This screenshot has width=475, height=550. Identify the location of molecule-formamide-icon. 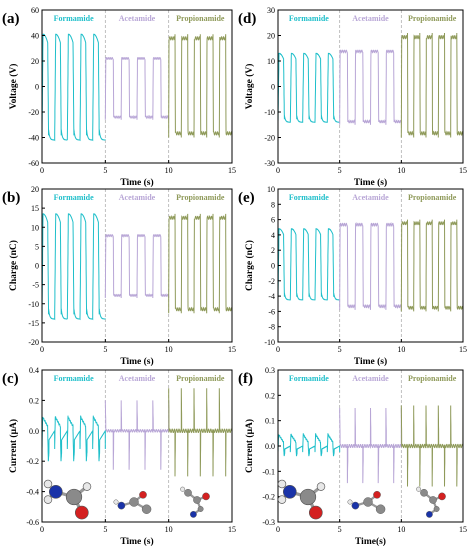
(301, 499).